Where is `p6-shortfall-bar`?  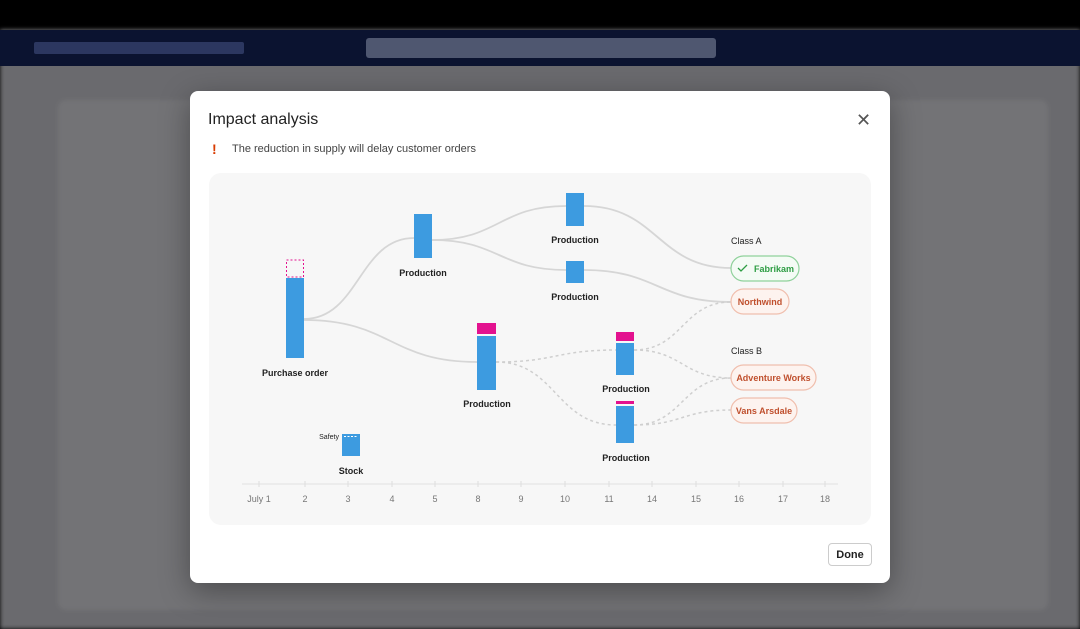
p6-shortfall-bar is located at coordinates (625, 402).